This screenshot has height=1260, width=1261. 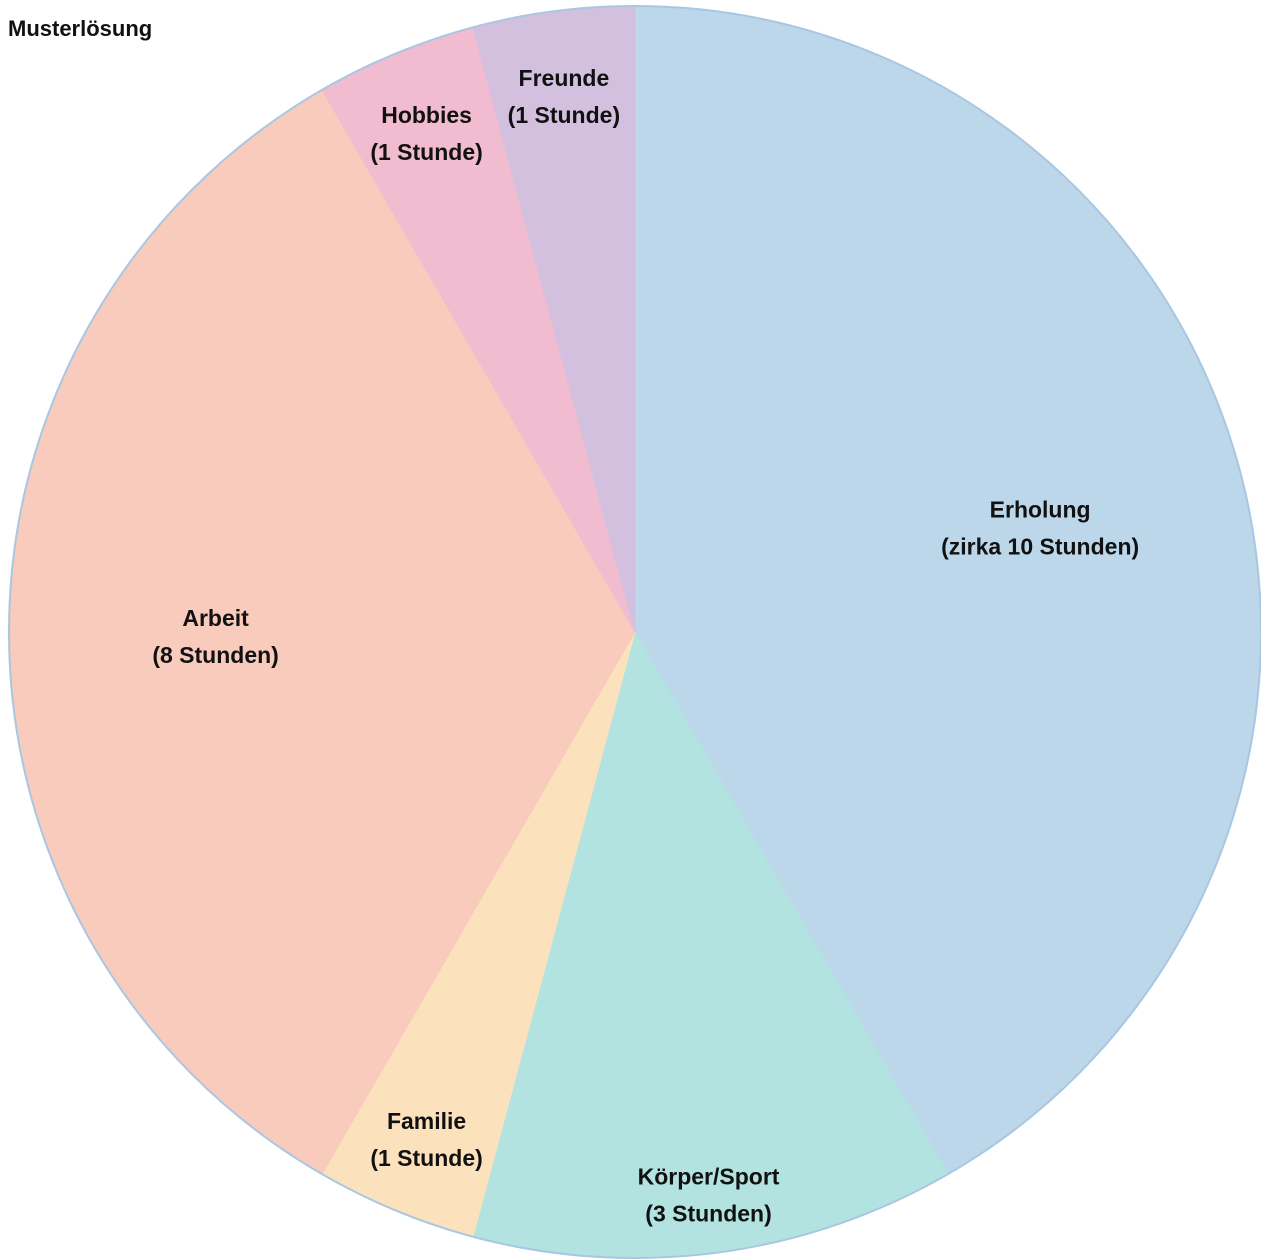 What do you see at coordinates (426, 115) in the screenshot?
I see `slice-label-name: Hobbies` at bounding box center [426, 115].